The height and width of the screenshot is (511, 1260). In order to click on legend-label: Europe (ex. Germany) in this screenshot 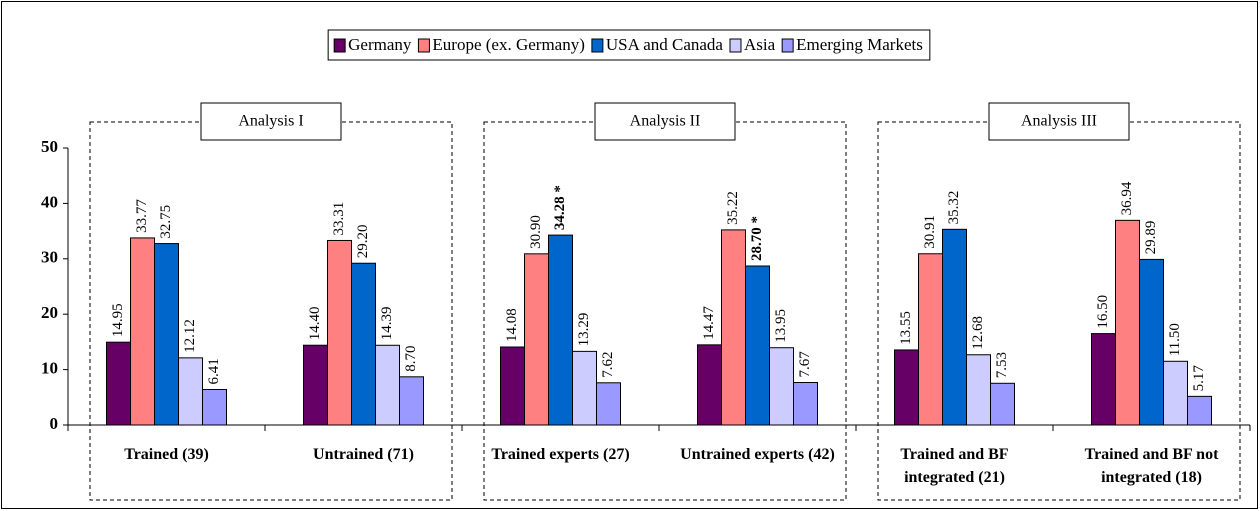, I will do `click(508, 44)`.